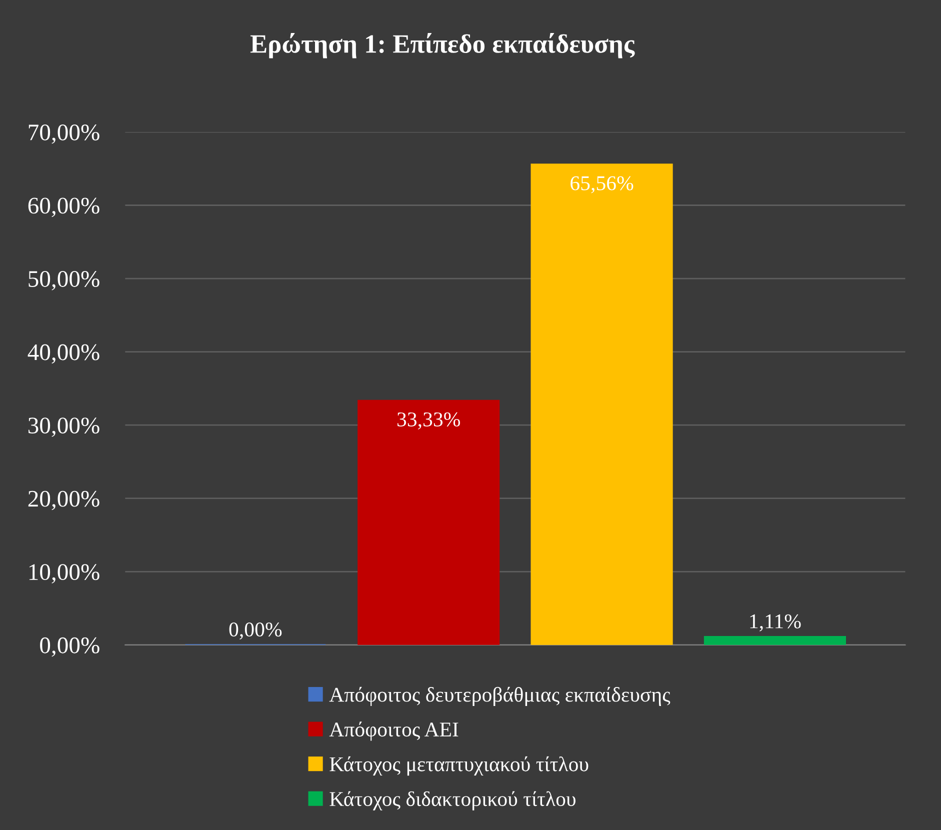 This screenshot has width=941, height=830. I want to click on chart-title: Ερώτηση 1: Επίπεδο εκπαίδευσης, so click(442, 45).